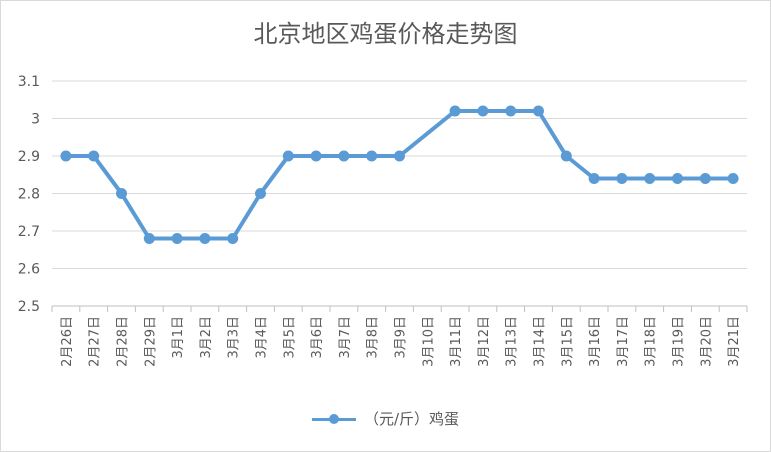 The height and width of the screenshot is (452, 771). Describe the element at coordinates (734, 341) in the screenshot. I see `x-tick-label: 3月21日` at that location.